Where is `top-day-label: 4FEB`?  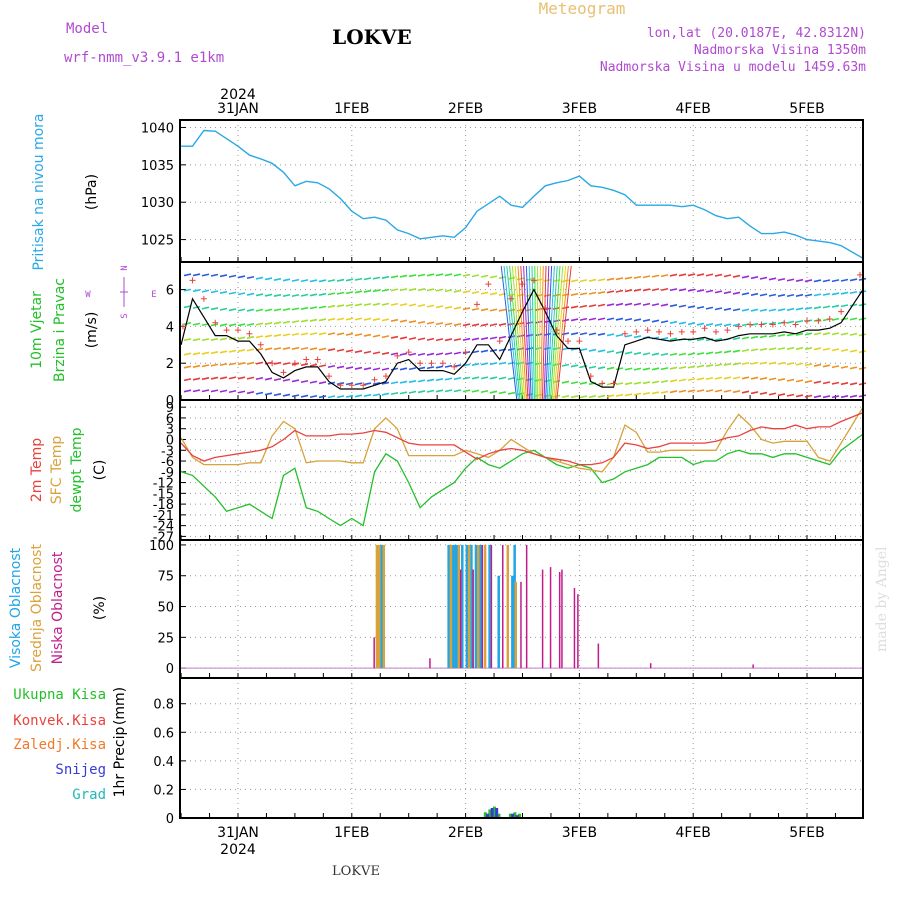 top-day-label: 4FEB is located at coordinates (692, 109).